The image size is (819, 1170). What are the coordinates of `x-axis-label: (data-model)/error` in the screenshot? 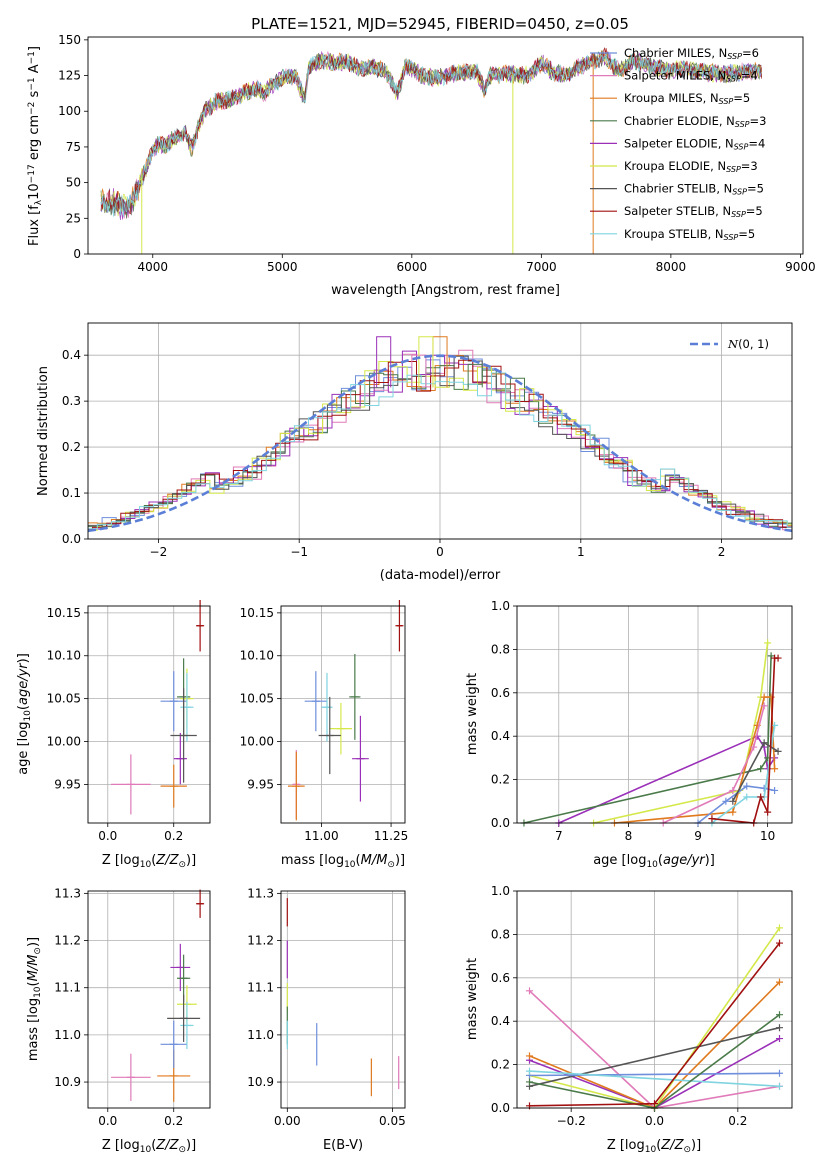 It's located at (440, 575).